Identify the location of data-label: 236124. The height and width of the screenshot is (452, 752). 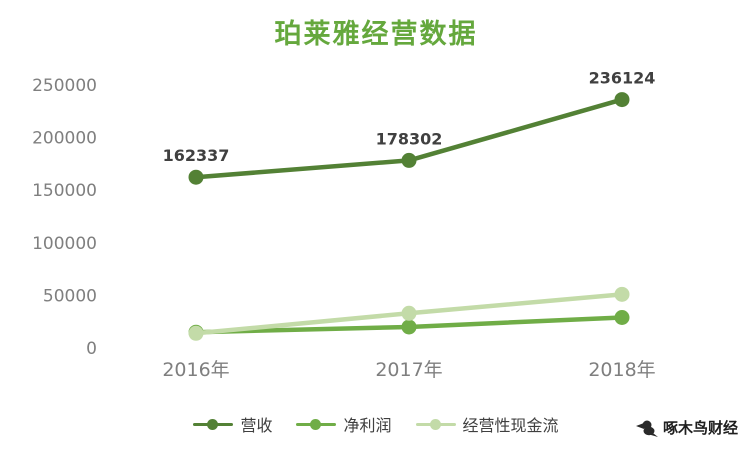
(622, 78).